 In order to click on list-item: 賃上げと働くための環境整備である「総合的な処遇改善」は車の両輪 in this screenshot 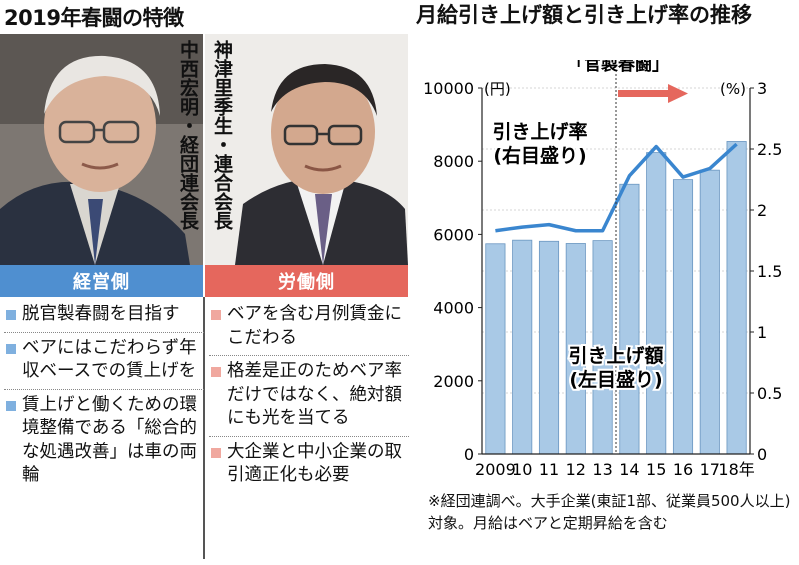, I will do `click(104, 441)`.